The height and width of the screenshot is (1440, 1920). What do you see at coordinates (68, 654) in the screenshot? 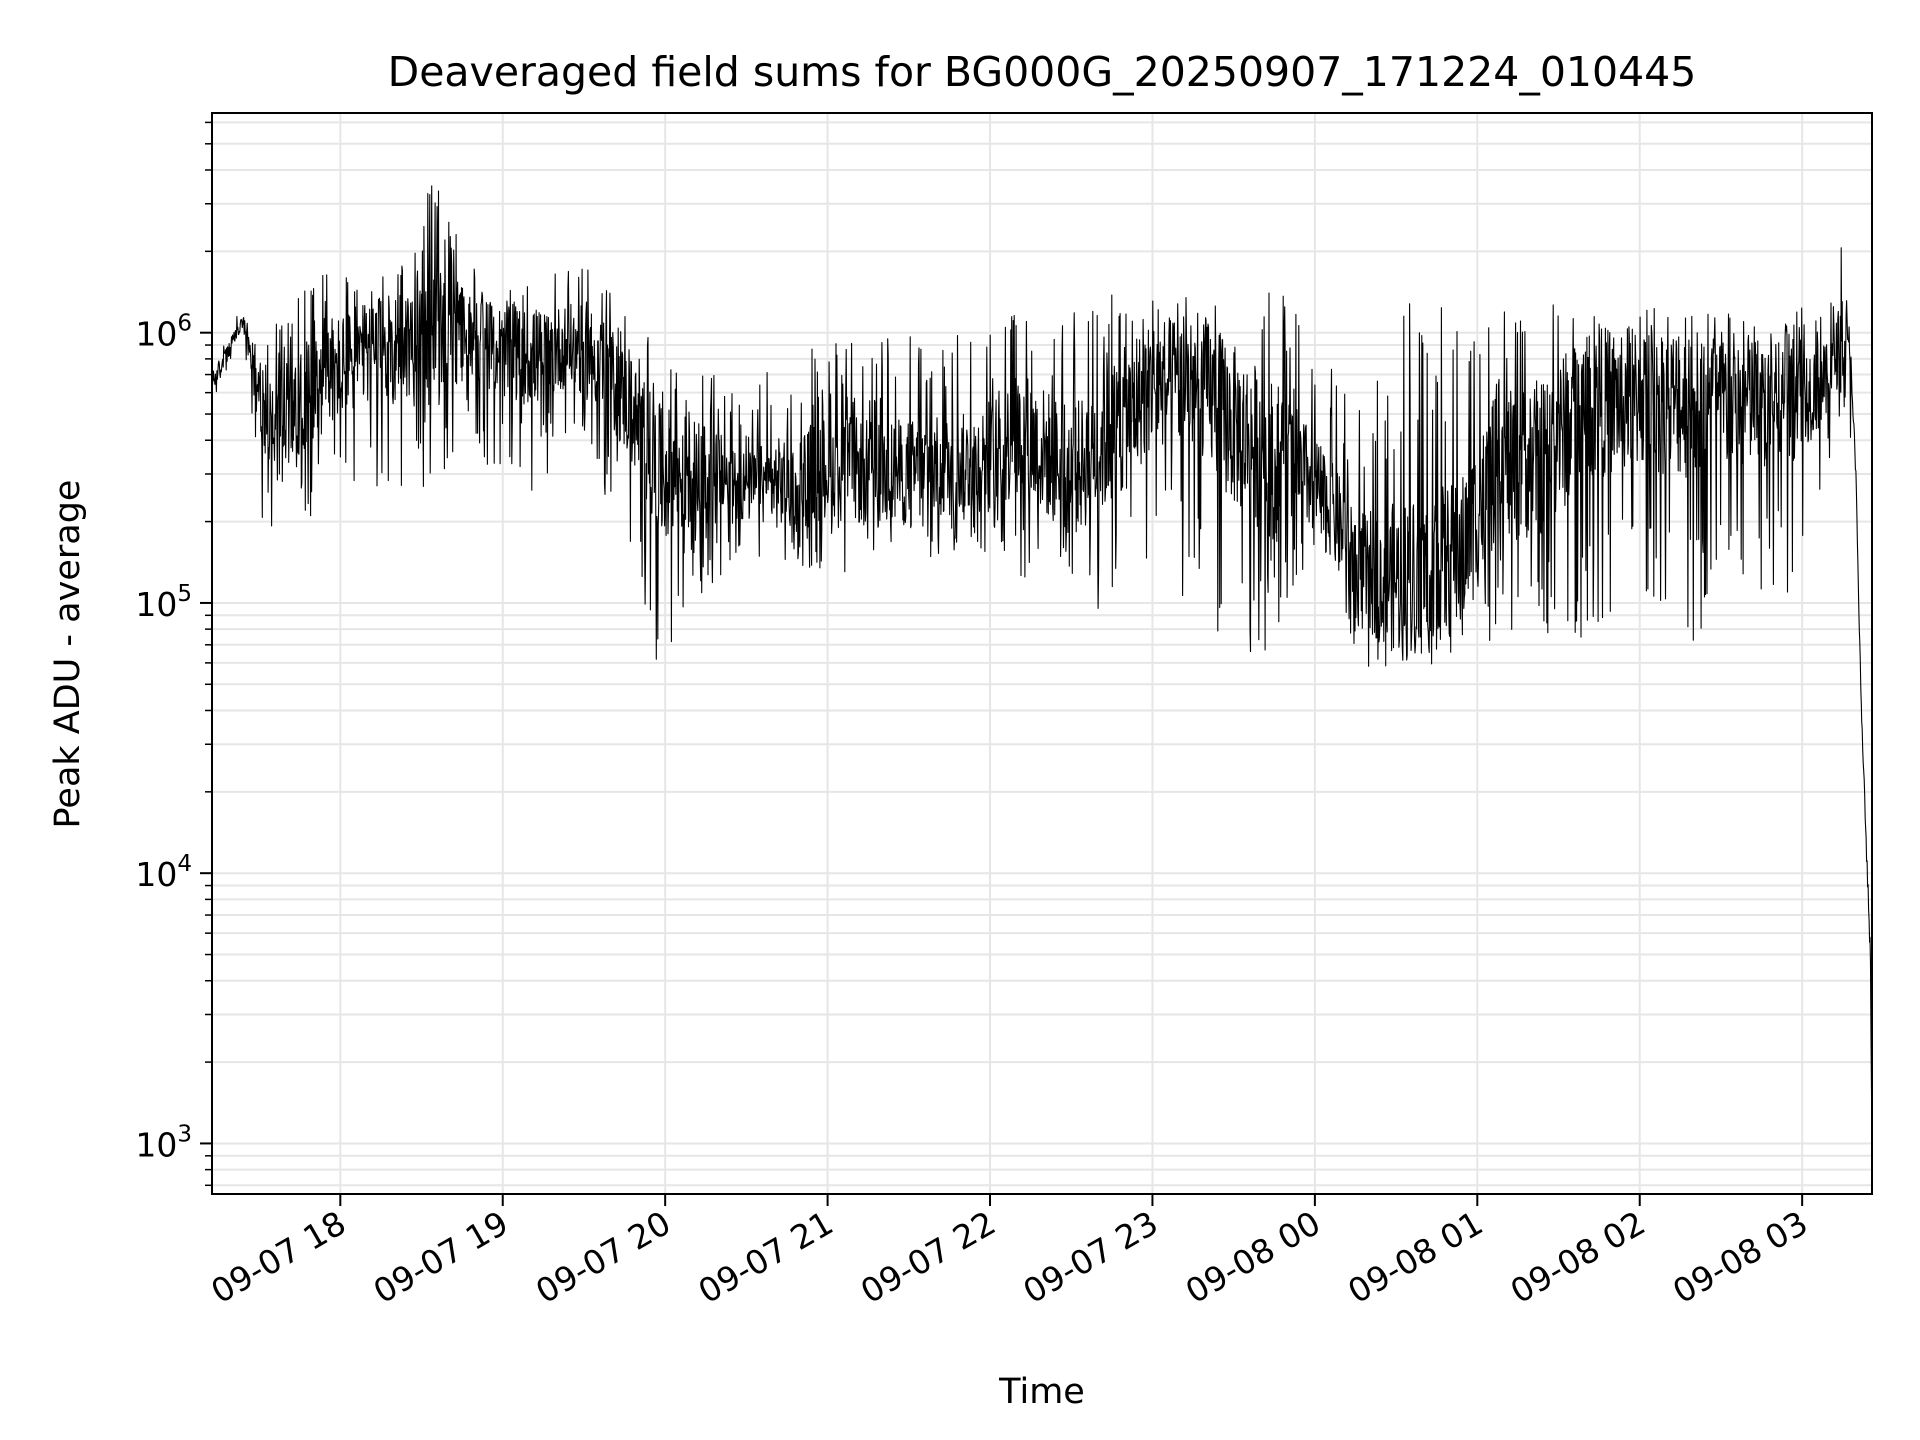
I see `y-axis-label: Peak ADU - average` at bounding box center [68, 654].